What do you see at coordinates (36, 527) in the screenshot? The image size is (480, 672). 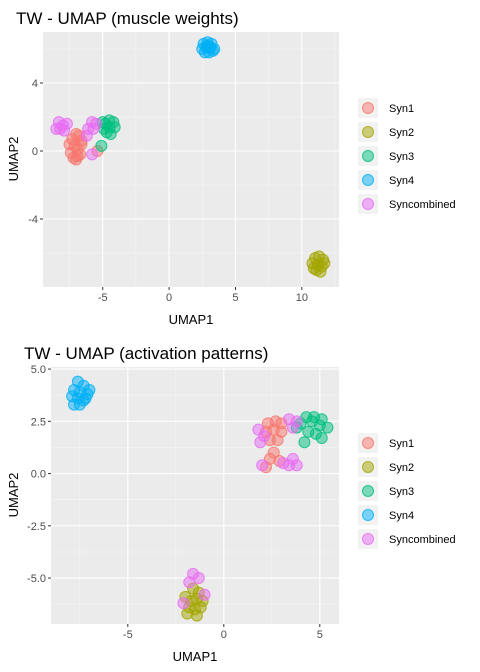 I see `y-tick-label: -2.5` at bounding box center [36, 527].